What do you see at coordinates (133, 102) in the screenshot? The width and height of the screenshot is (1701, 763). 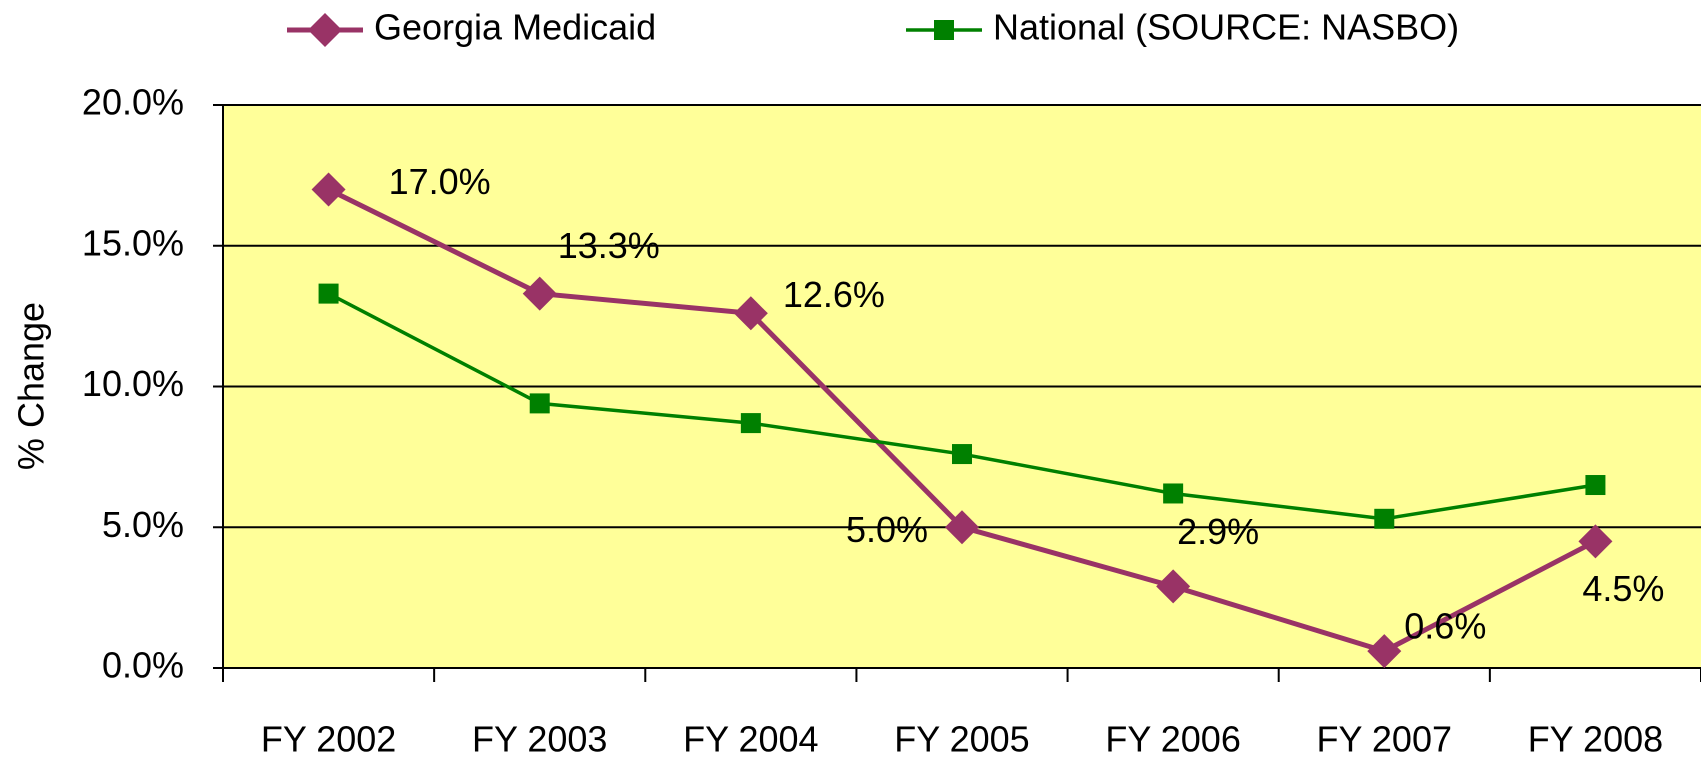 I see `y-tick-label: 20.0%` at bounding box center [133, 102].